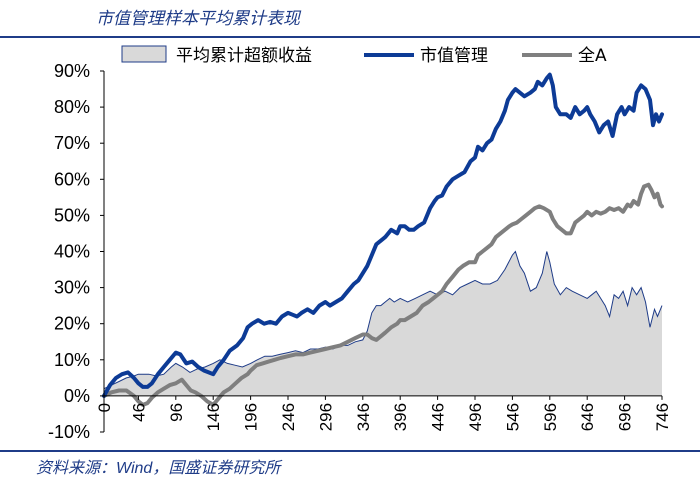 The image size is (700, 481). What do you see at coordinates (475, 417) in the screenshot?
I see `x-tick-label: 496` at bounding box center [475, 417].